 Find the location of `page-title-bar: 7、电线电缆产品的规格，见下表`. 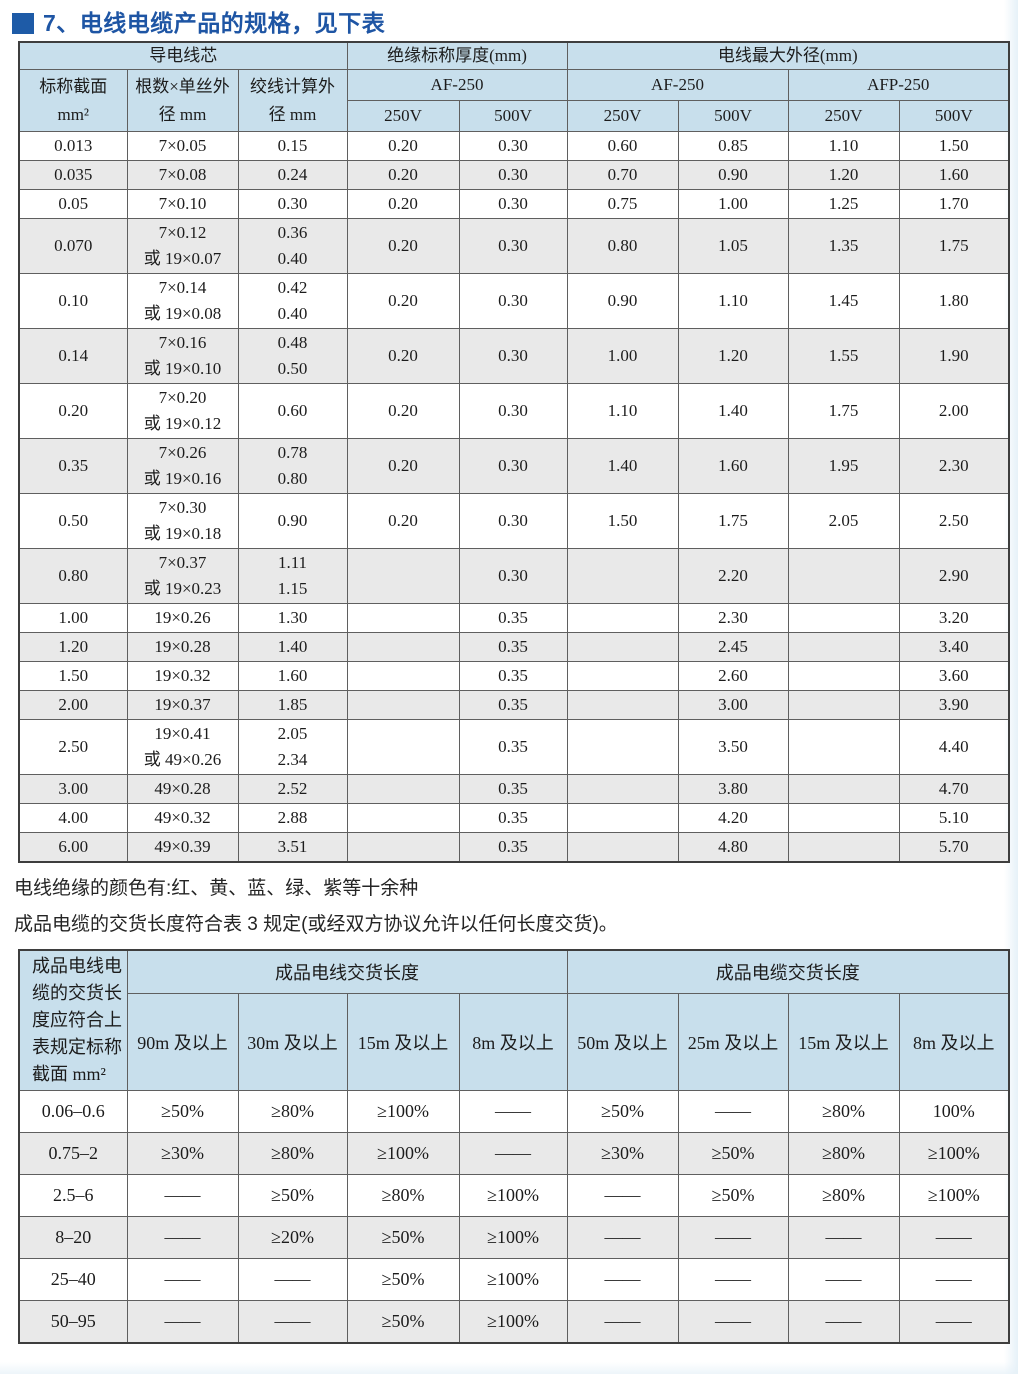

page-title-bar: 7、电线电缆产品的规格，见下表 is located at coordinates (515, 23).